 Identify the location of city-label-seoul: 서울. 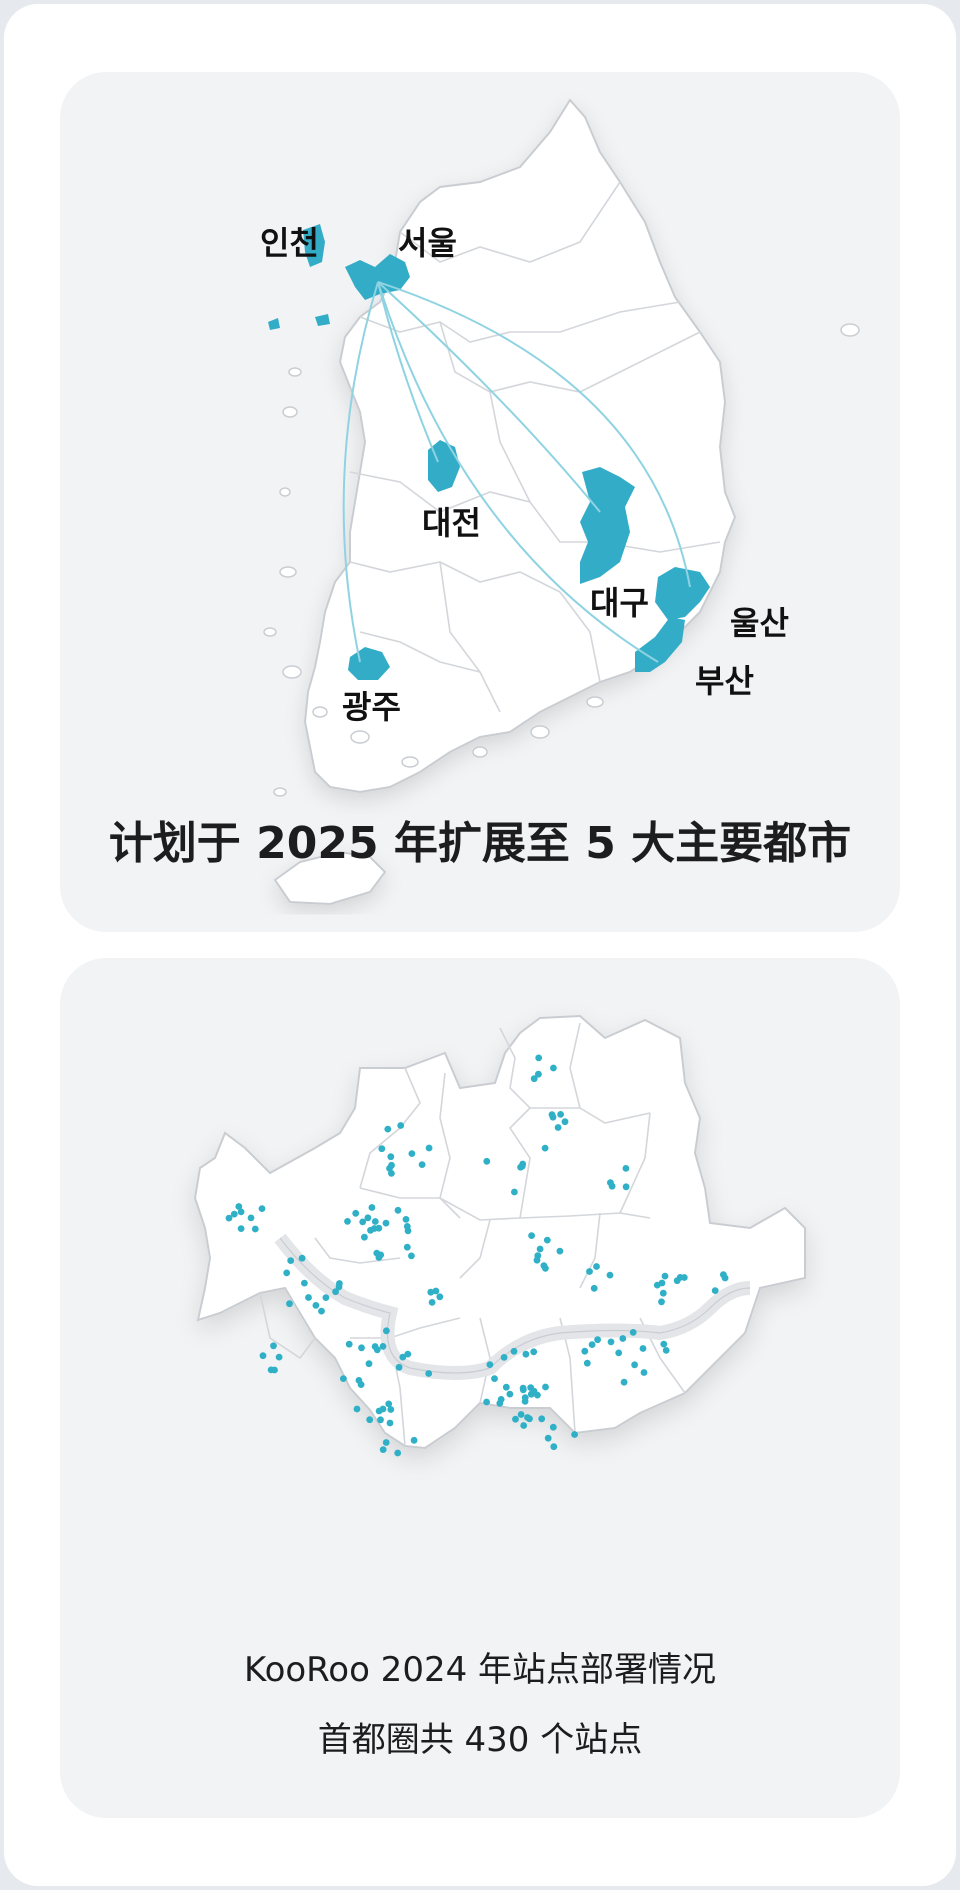
(427, 243).